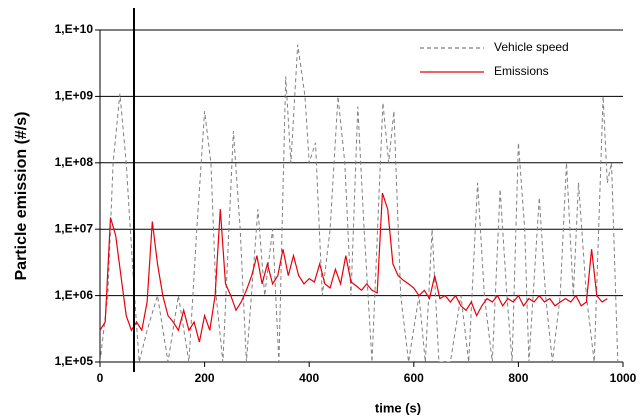 This screenshot has width=644, height=418. I want to click on x-tick-label: 600, so click(414, 378).